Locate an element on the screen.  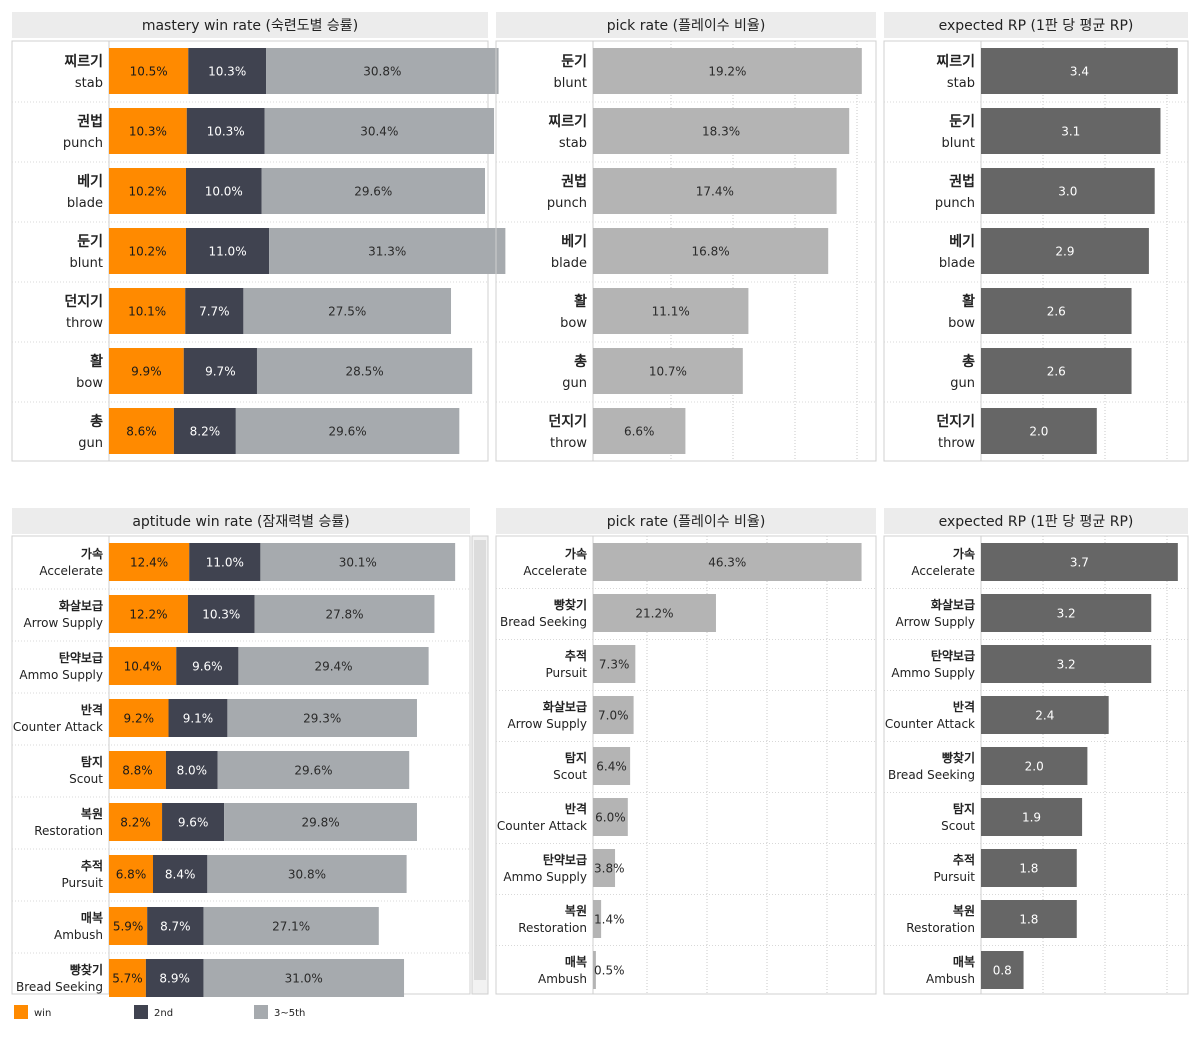
data-label: 21.2% is located at coordinates (654, 614).